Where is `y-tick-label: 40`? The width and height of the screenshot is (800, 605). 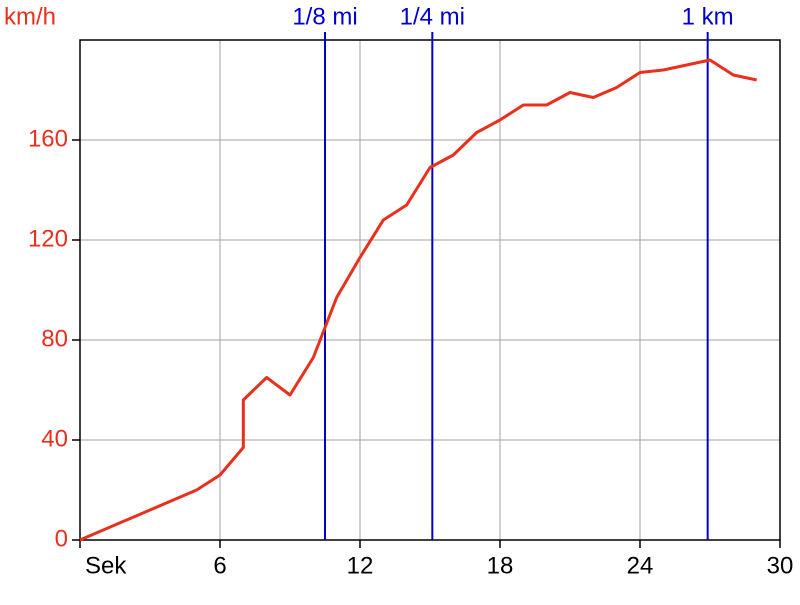 y-tick-label: 40 is located at coordinates (54, 438).